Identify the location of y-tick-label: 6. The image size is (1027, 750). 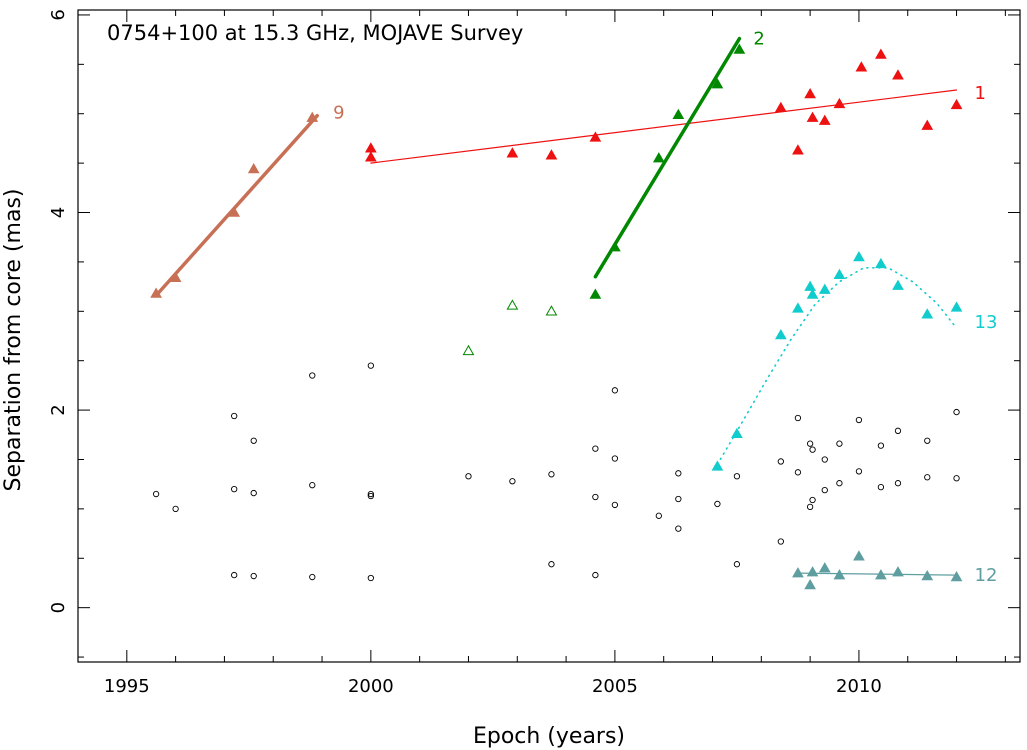
(58, 14).